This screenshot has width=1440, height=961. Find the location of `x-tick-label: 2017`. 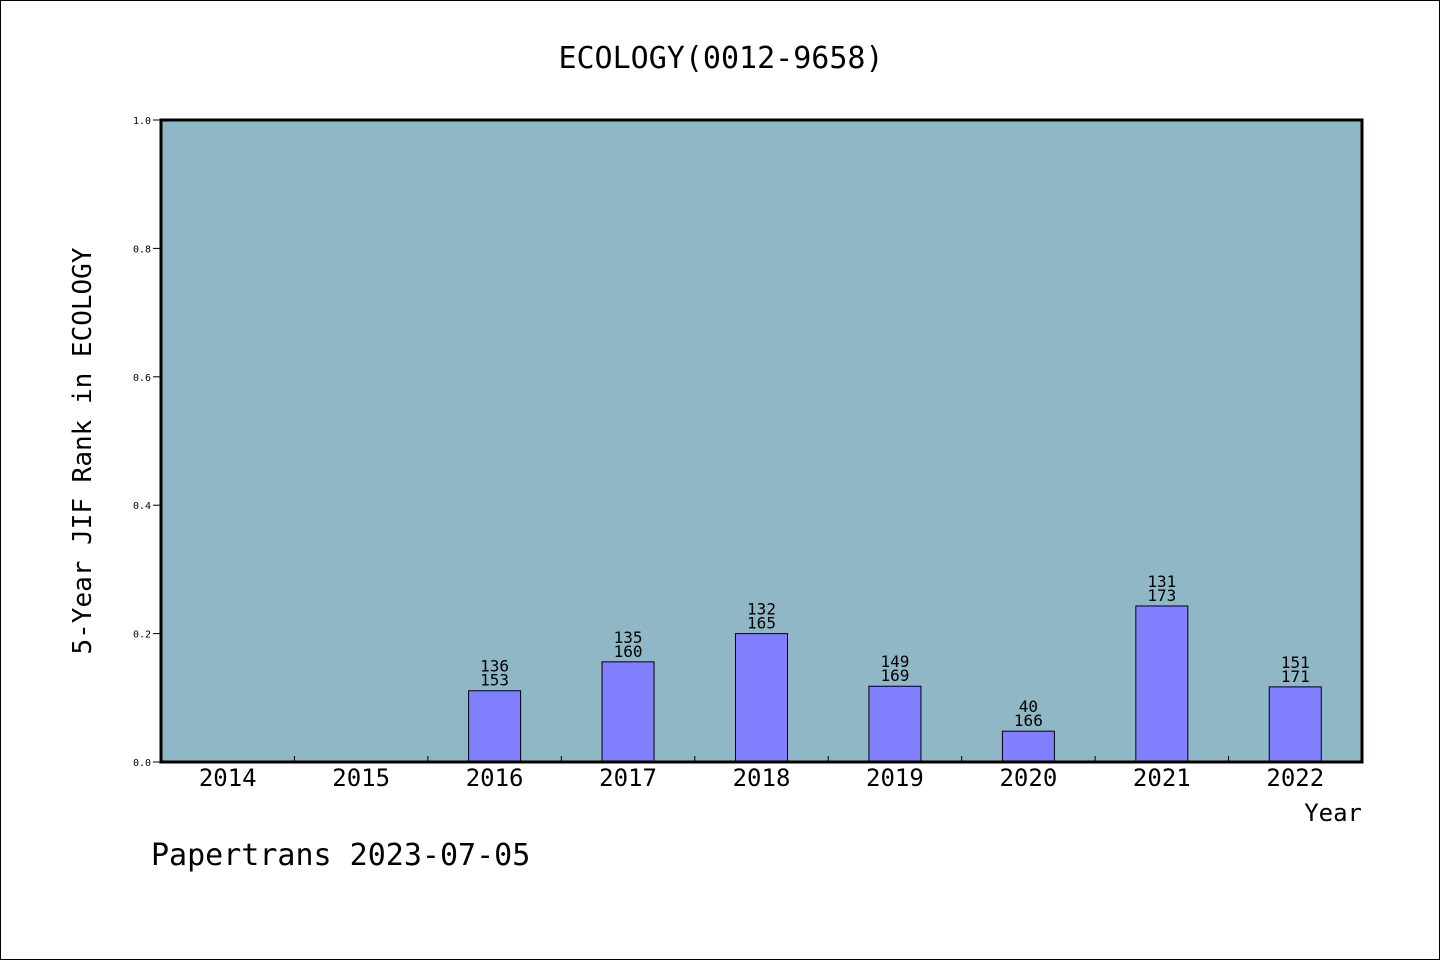

x-tick-label: 2017 is located at coordinates (628, 778).